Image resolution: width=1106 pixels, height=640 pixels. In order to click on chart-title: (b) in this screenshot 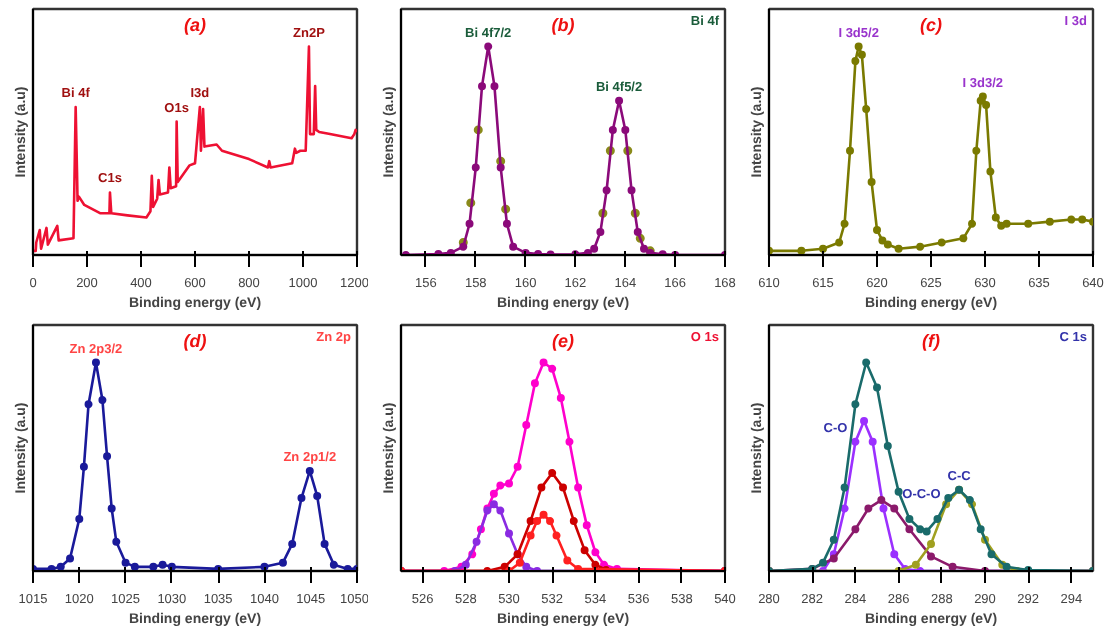, I will do `click(563, 25)`.